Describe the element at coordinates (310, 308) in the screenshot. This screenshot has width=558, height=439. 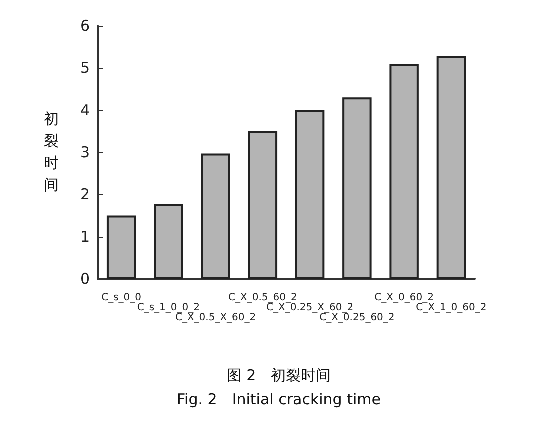
I see `x-tick-label: C_X_0.25_X_60_2` at that location.